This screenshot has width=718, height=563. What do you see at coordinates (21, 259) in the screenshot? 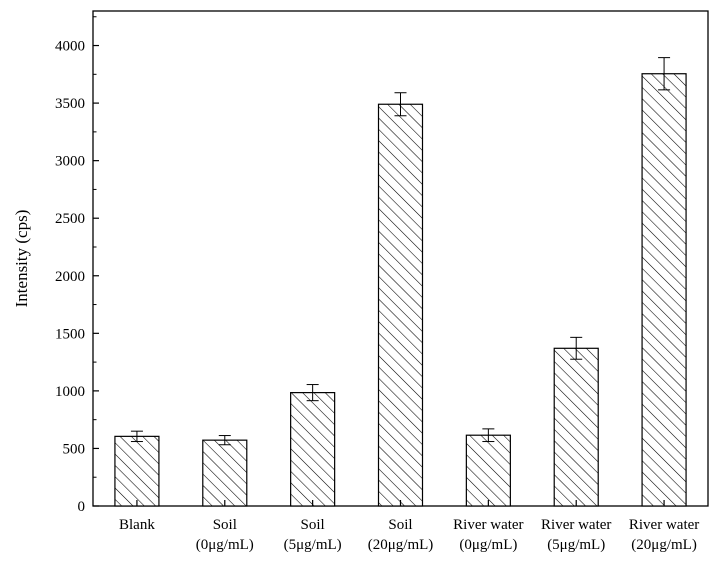
I see `y-axis-title: Intensity (cps)` at bounding box center [21, 259].